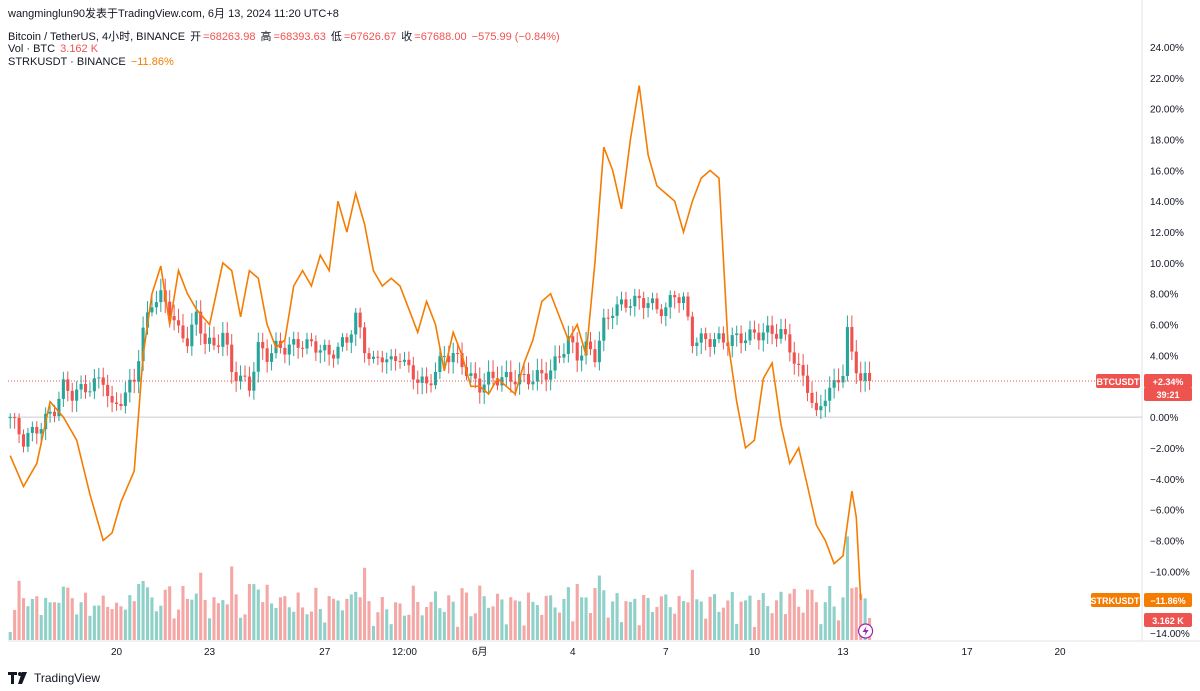  What do you see at coordinates (79, 49) in the screenshot?
I see `vol-value: 3.162 K` at bounding box center [79, 49].